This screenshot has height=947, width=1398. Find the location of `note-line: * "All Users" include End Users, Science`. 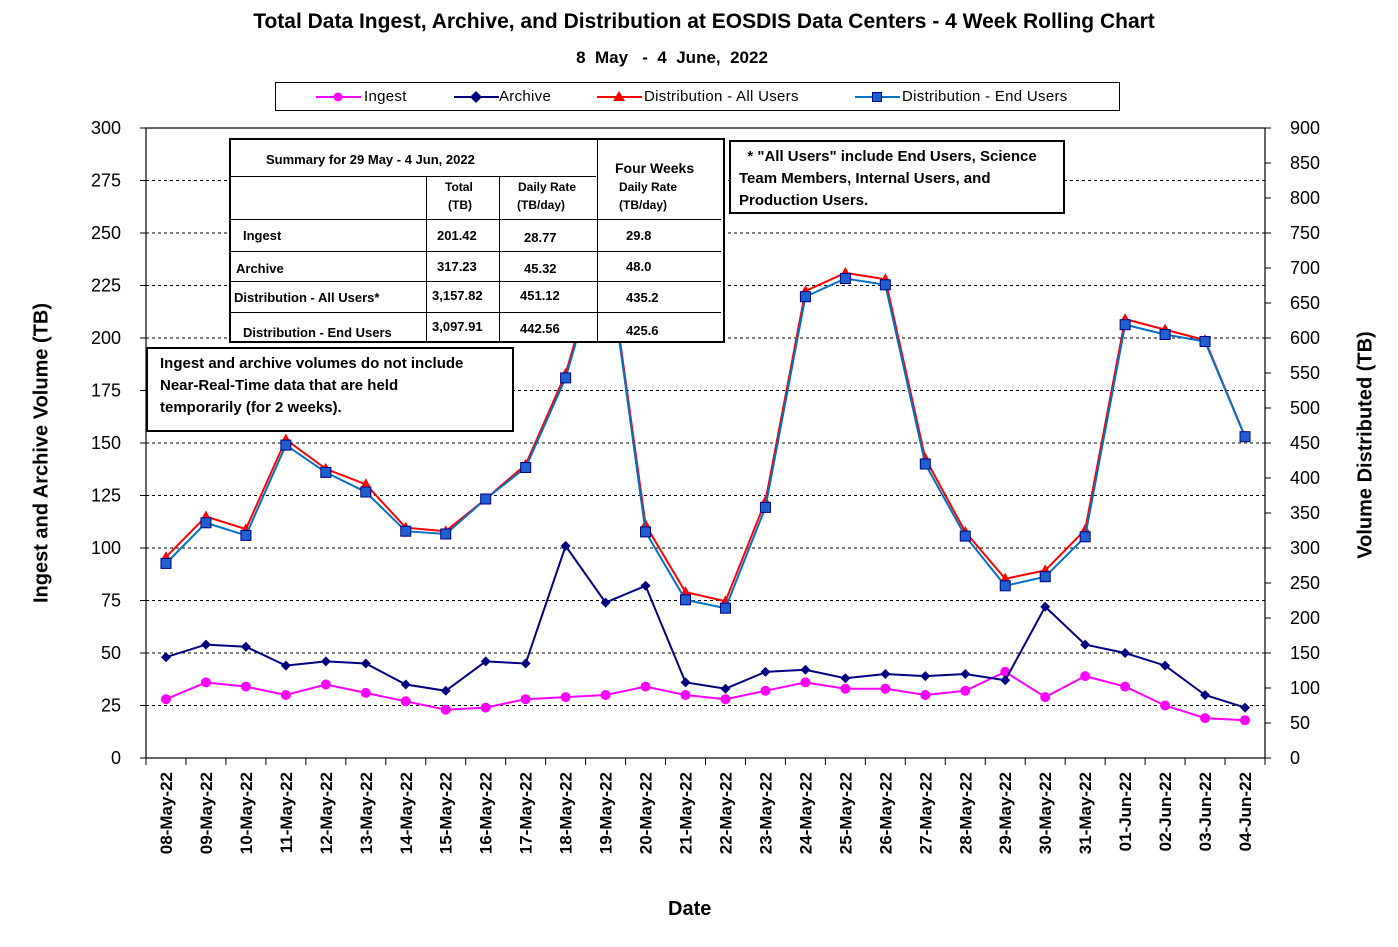

note-line: * "All Users" include End Users, Science is located at coordinates (888, 156).